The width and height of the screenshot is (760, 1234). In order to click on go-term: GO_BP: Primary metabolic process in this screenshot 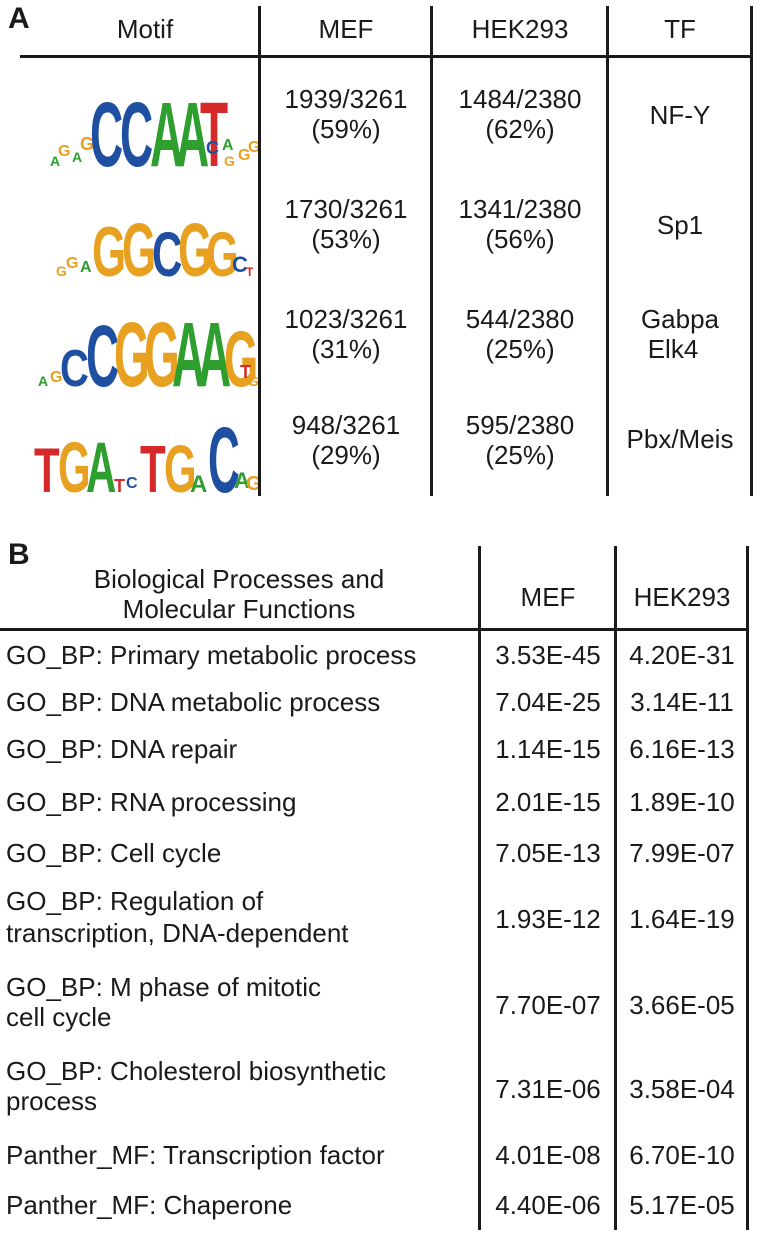, I will do `click(211, 655)`.